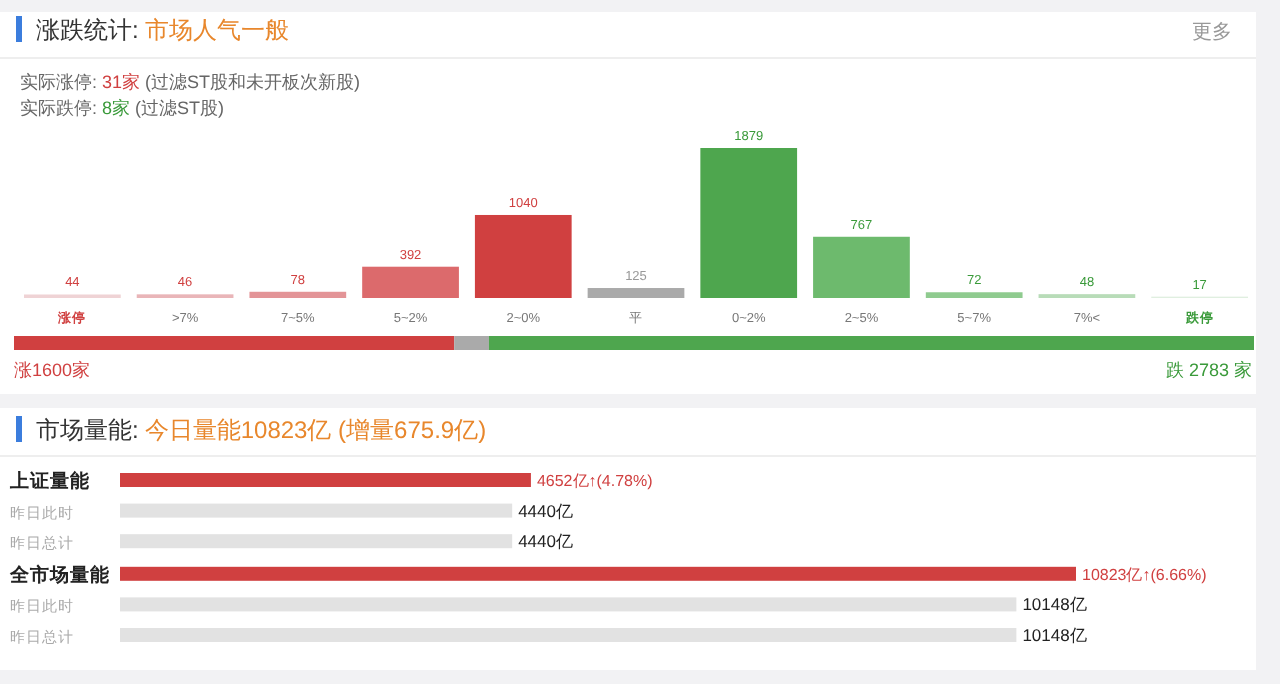 Image resolution: width=1280 pixels, height=684 pixels. I want to click on text: 更多, so click(1212, 32).